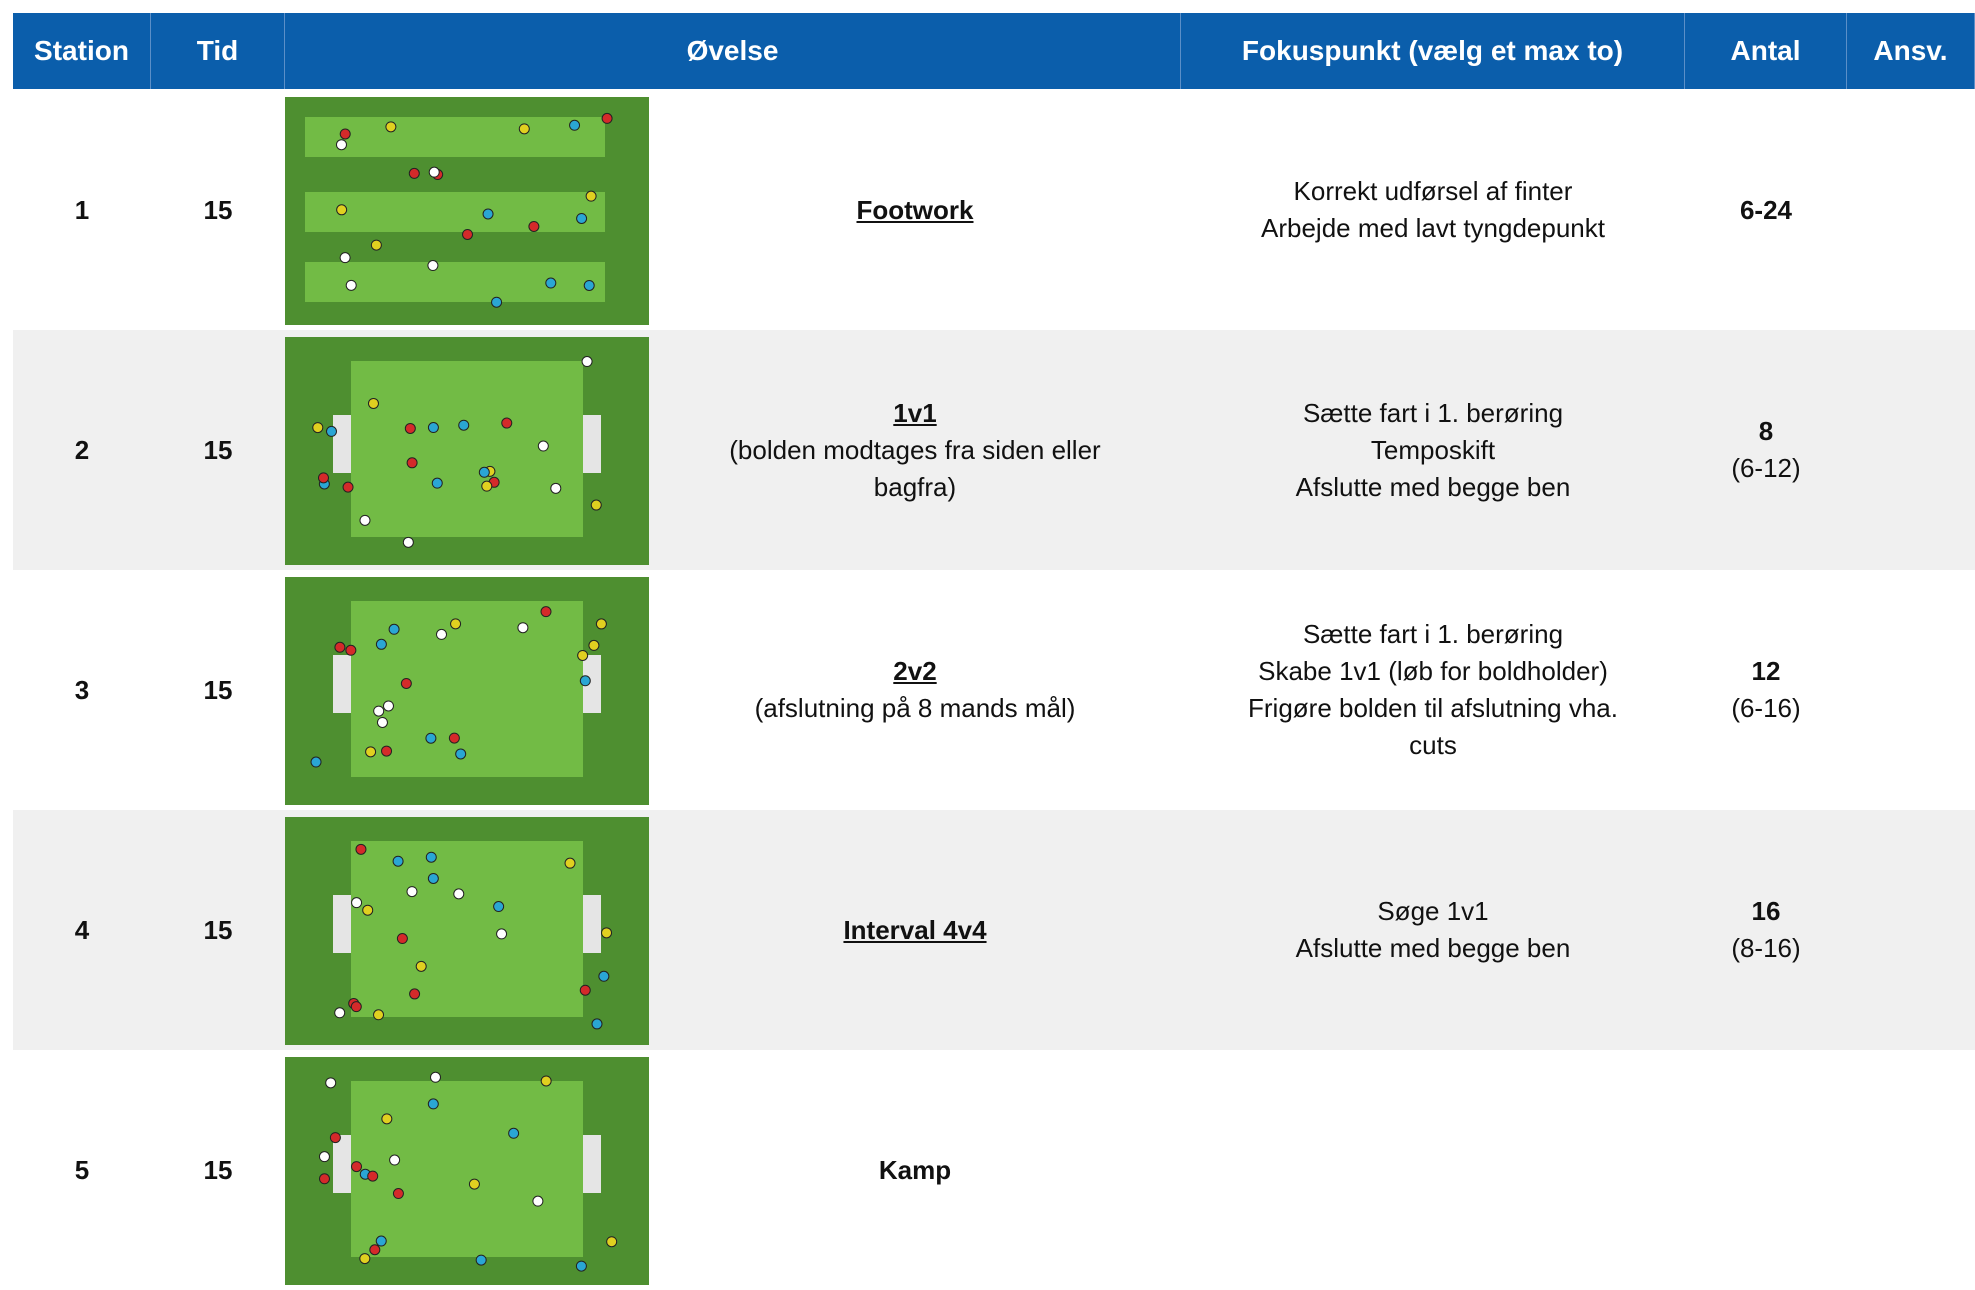 This screenshot has height=1290, width=1975. Describe the element at coordinates (915, 708) in the screenshot. I see `exercise-subtitle: (afslutning på 8 mands mål)` at that location.